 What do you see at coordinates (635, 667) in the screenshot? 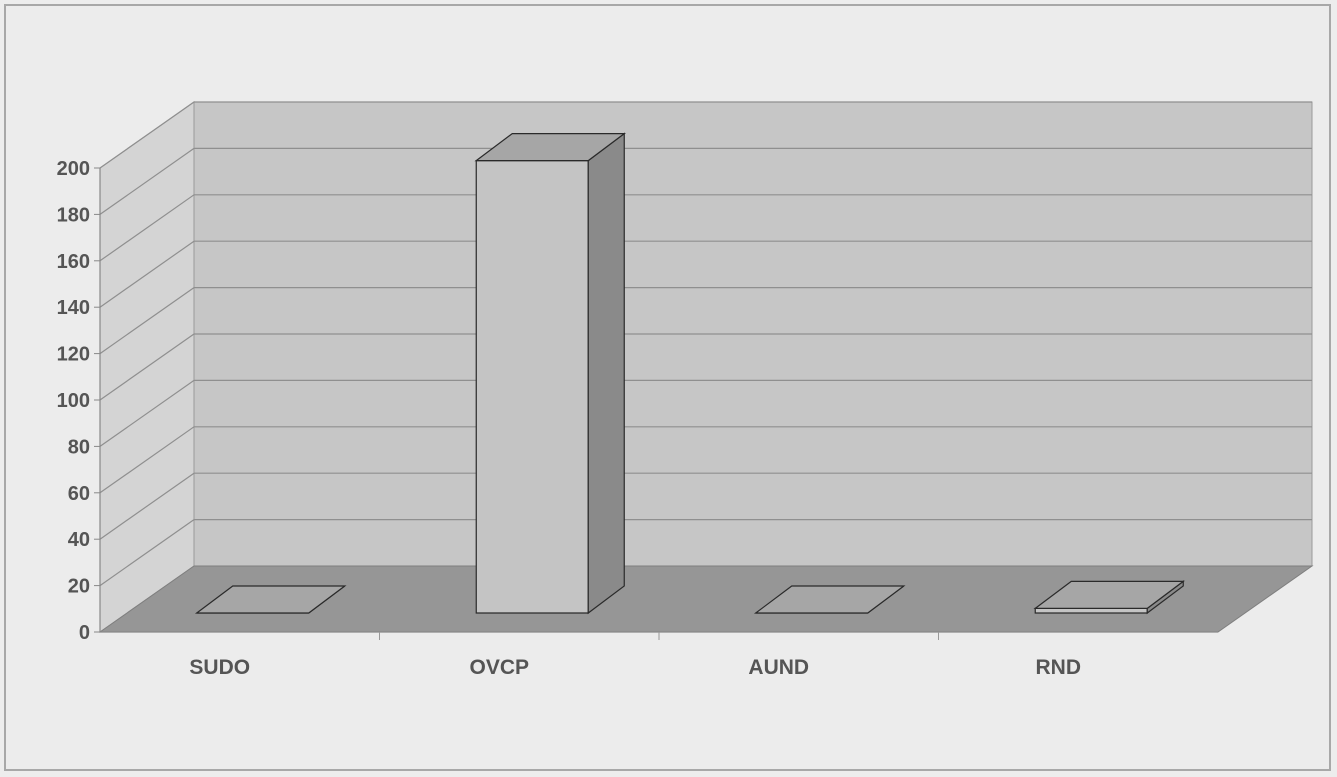
I see `x-axis-tick-labels: SUDO OVCP AUND RND` at bounding box center [635, 667].